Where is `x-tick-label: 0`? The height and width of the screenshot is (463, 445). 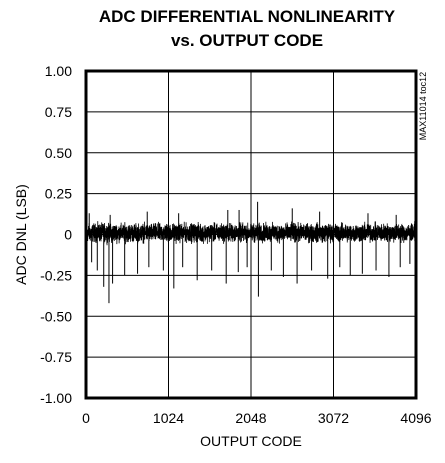
x-tick-label: 0 is located at coordinates (86, 418).